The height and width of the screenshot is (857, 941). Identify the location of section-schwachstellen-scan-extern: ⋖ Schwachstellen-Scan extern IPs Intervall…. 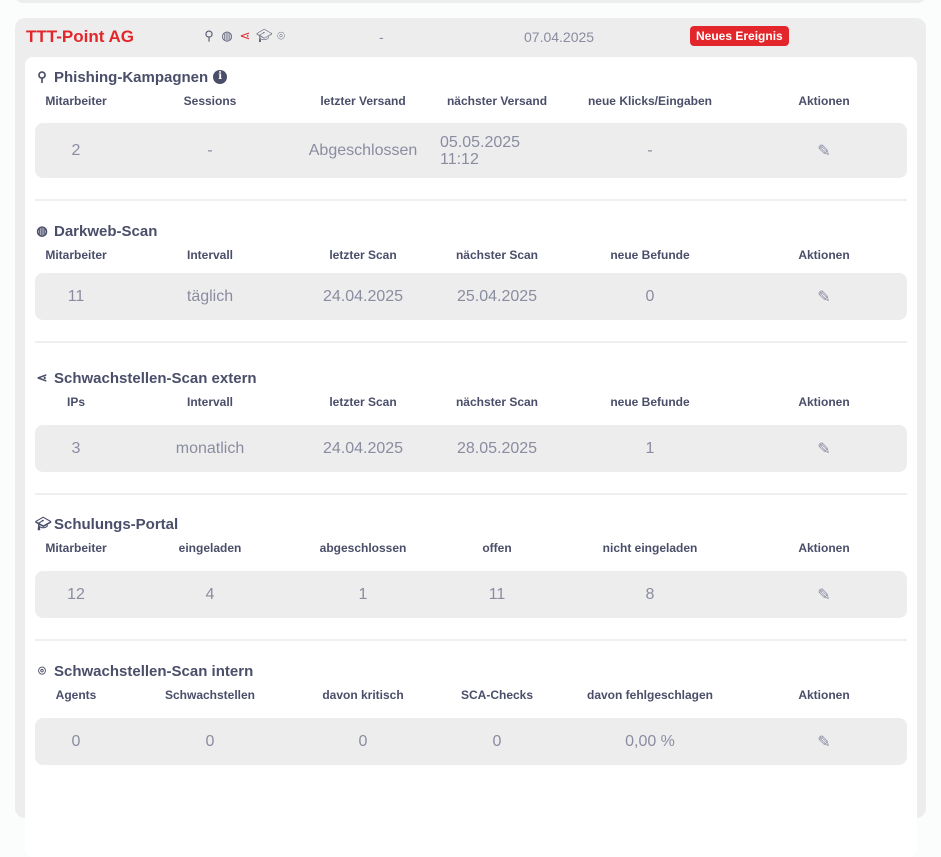
(471, 420).